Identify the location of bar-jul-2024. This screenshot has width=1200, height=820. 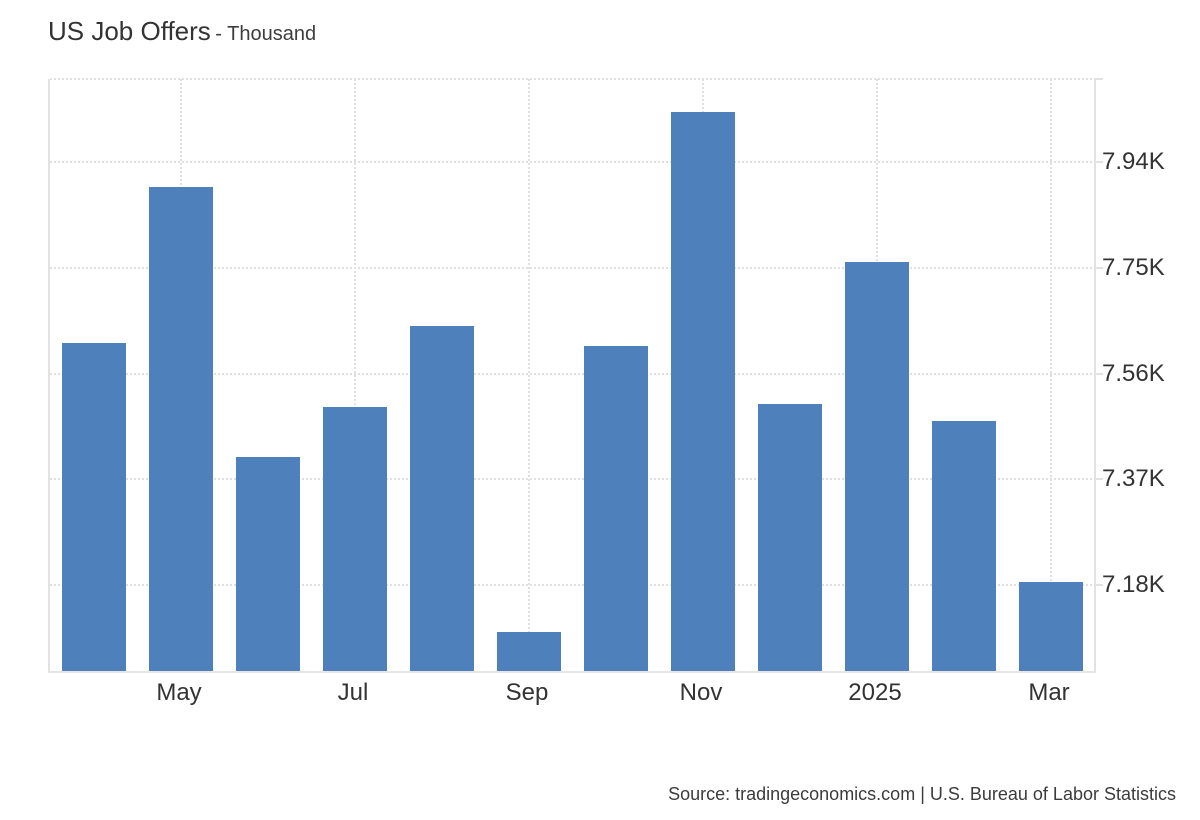
(355, 539).